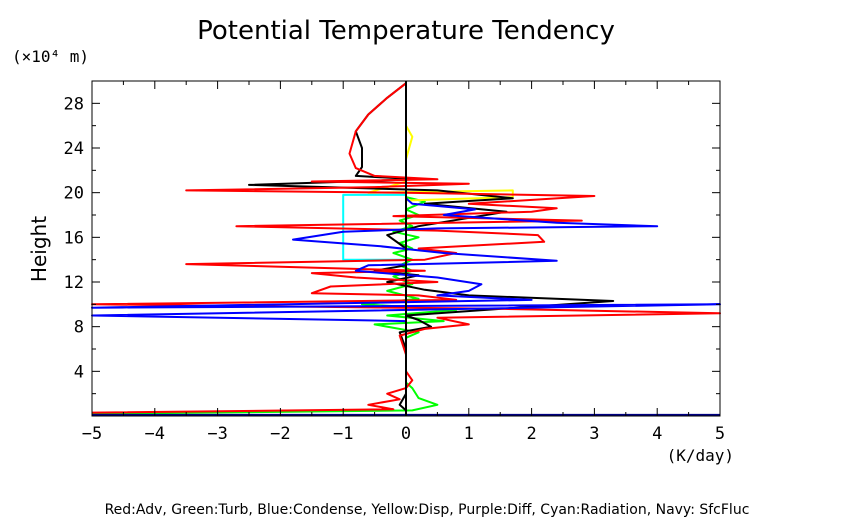 The width and height of the screenshot is (854, 519). What do you see at coordinates (79, 328) in the screenshot?
I see `y-tick-label: 8` at bounding box center [79, 328].